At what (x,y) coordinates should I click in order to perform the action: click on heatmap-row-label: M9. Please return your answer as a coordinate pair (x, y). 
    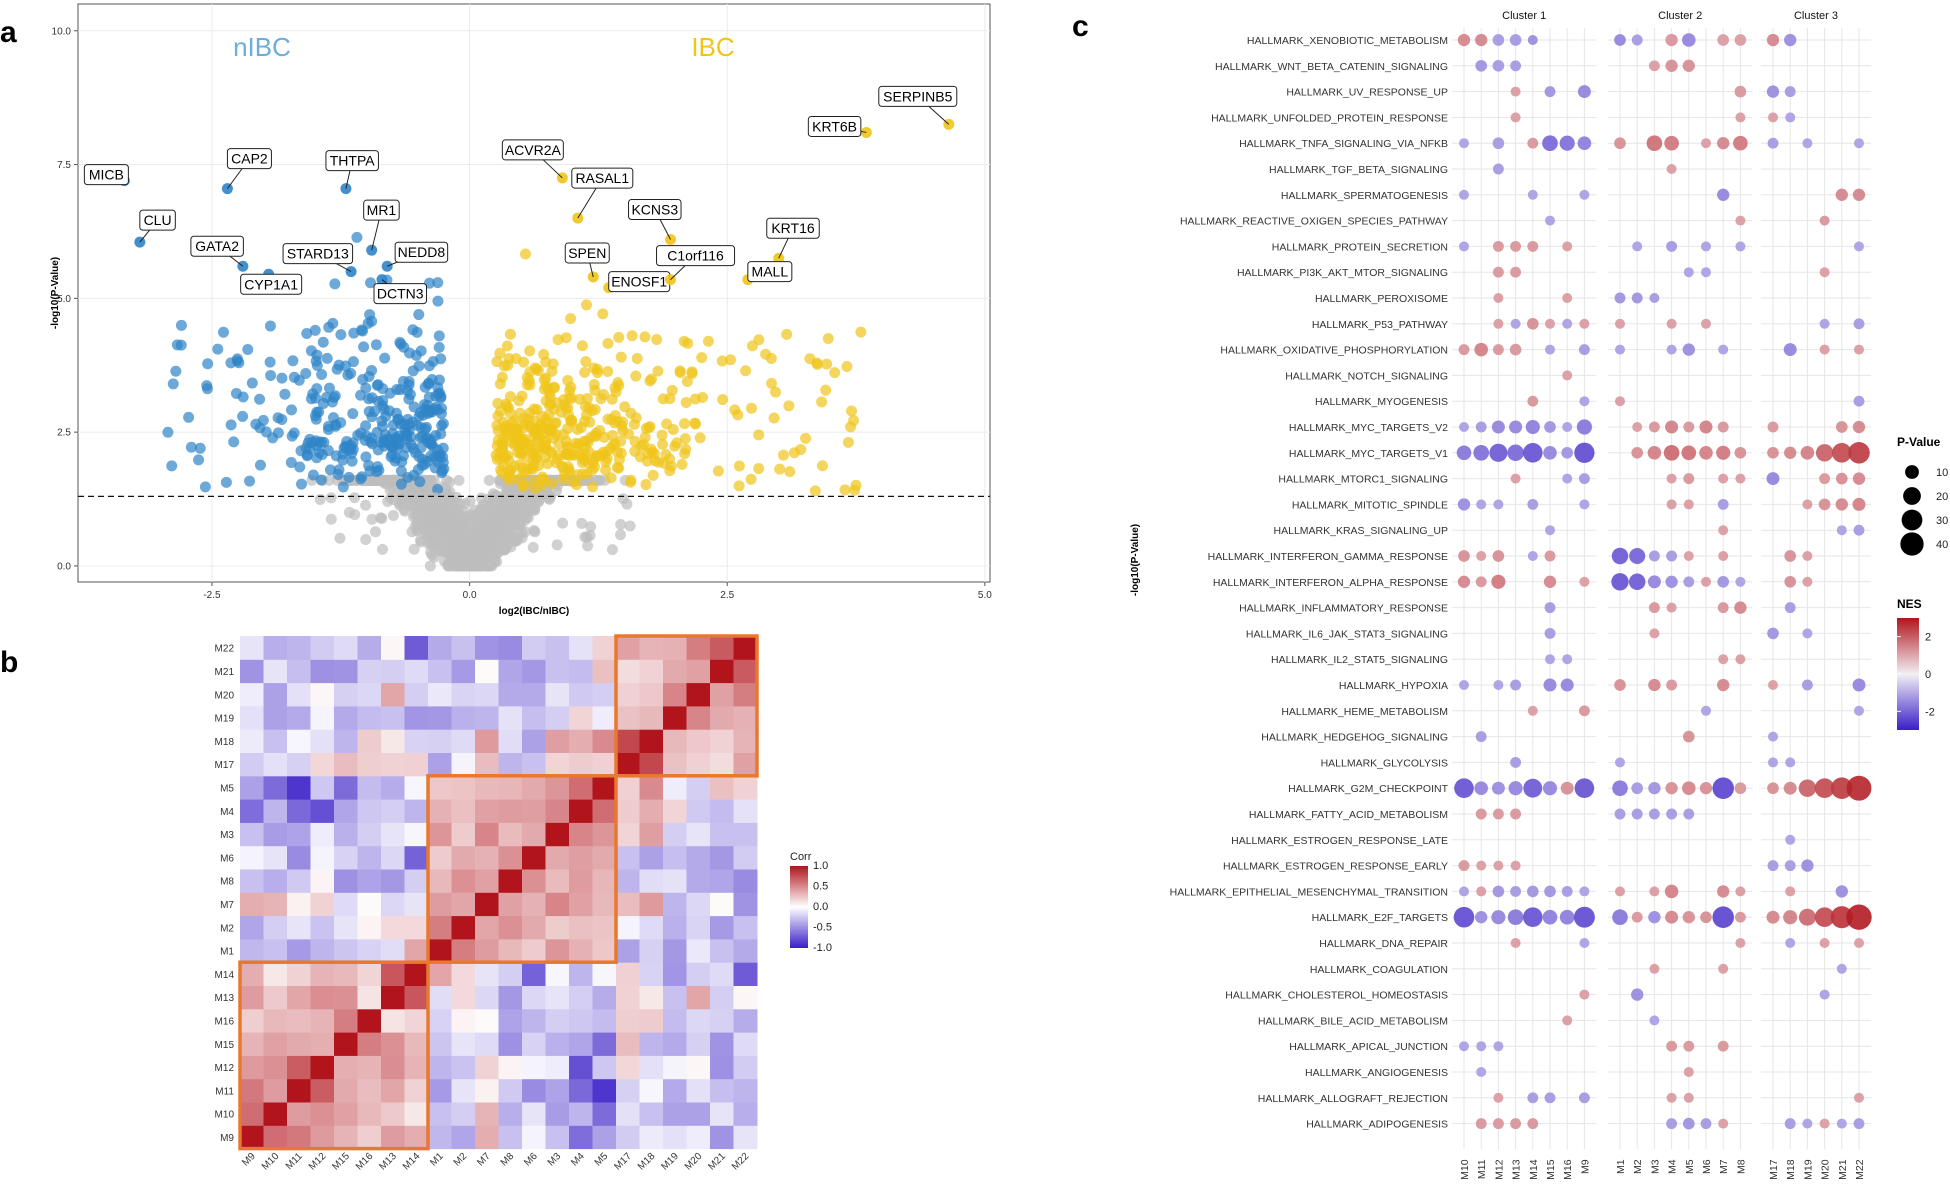
    Looking at the image, I should click on (227, 1138).